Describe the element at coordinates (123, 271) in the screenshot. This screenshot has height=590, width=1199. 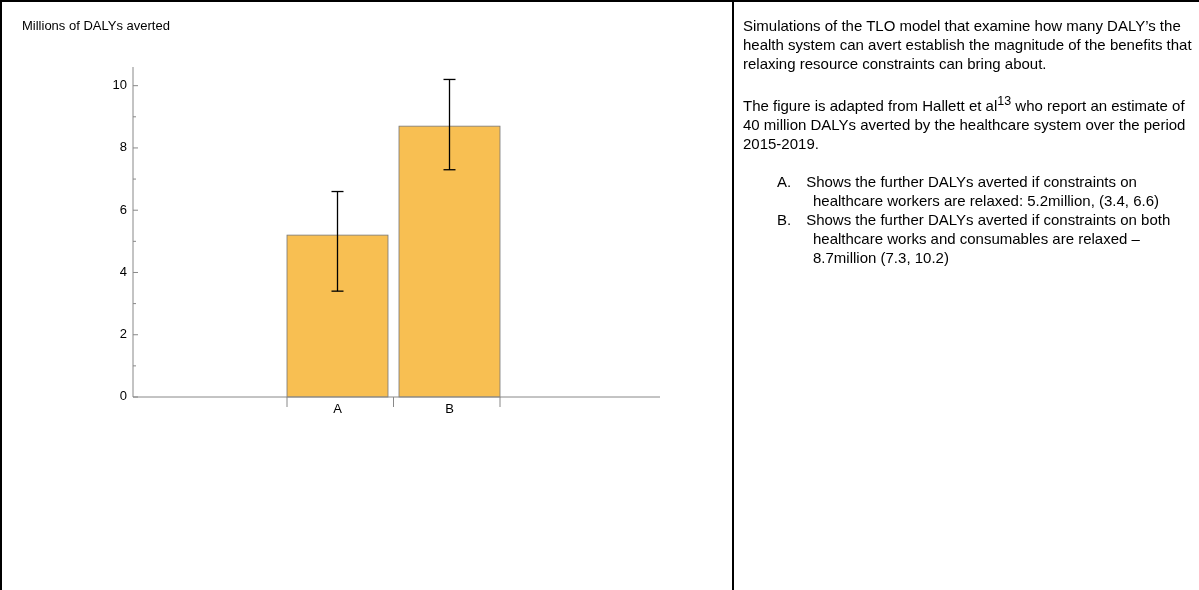
I see `y-tick-label: 4` at that location.